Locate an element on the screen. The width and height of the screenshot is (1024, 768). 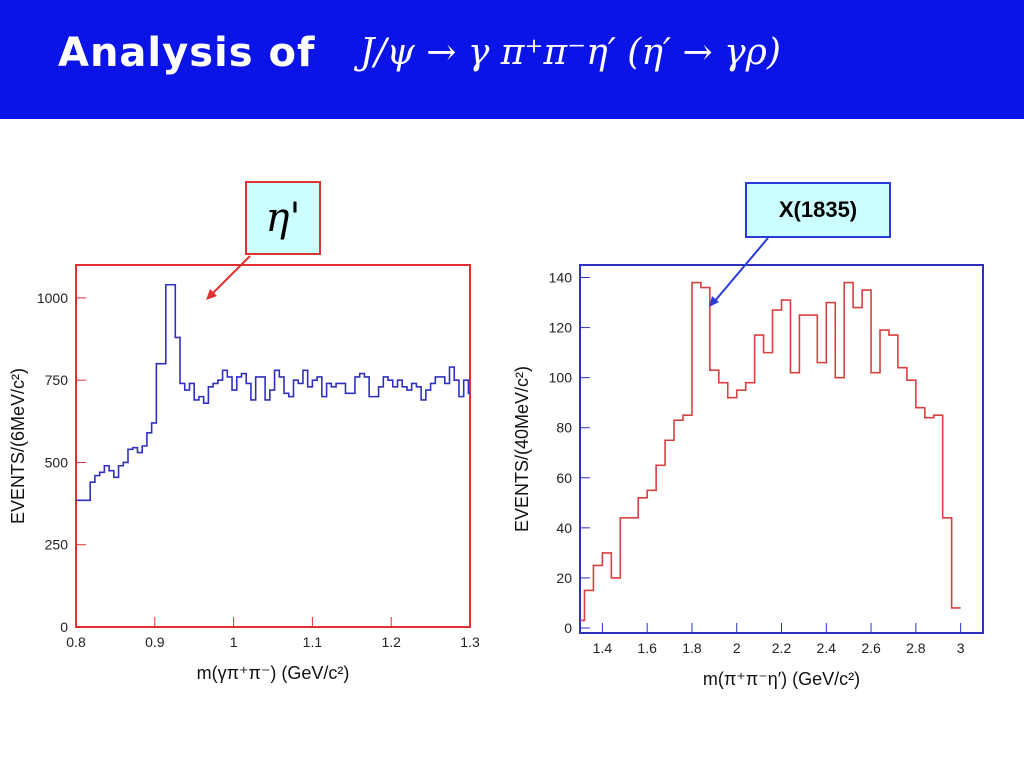
arrow-left is located at coordinates (230, 276).